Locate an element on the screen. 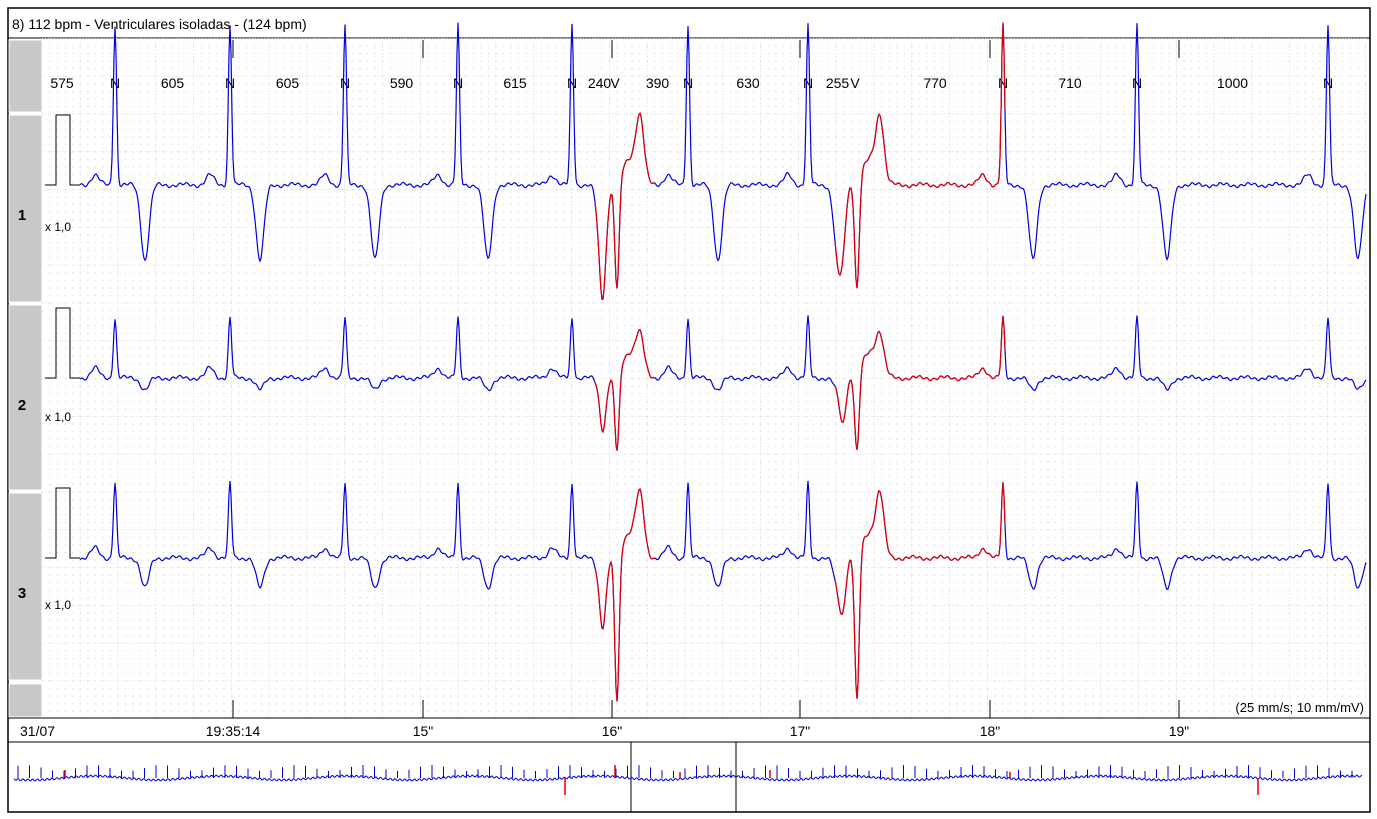 Image resolution: width=1377 pixels, height=819 pixels. time-label: 18" is located at coordinates (990, 731).